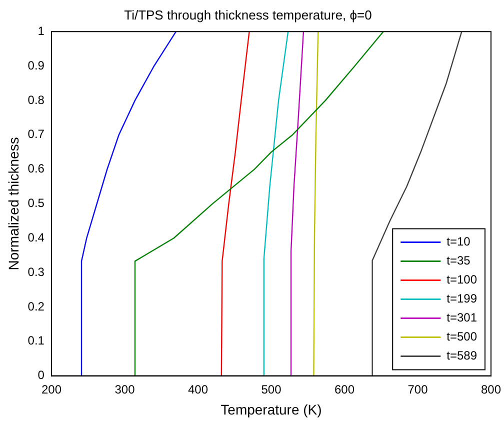 The height and width of the screenshot is (421, 504). I want to click on y-tick-label: 0, so click(41, 375).